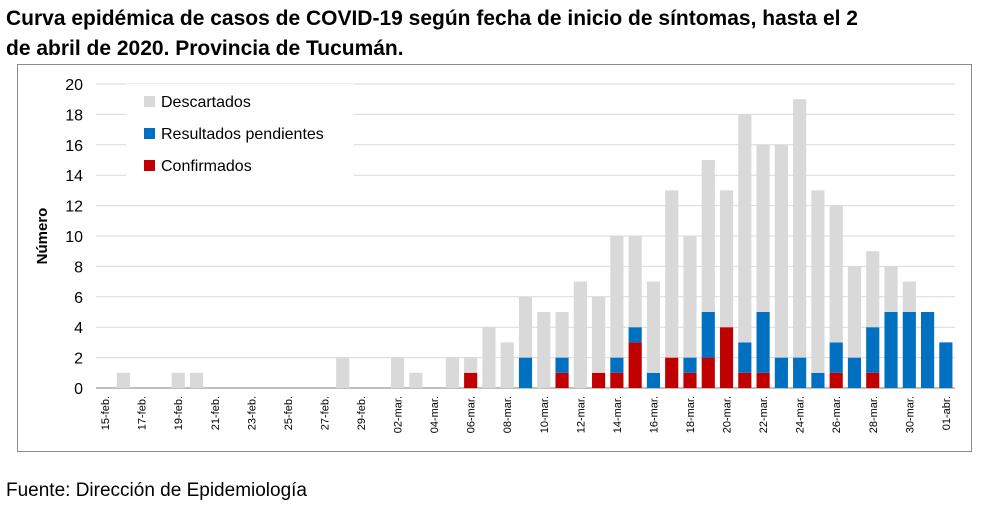 The image size is (987, 515). I want to click on x-tick-label: 20-mar., so click(728, 414).